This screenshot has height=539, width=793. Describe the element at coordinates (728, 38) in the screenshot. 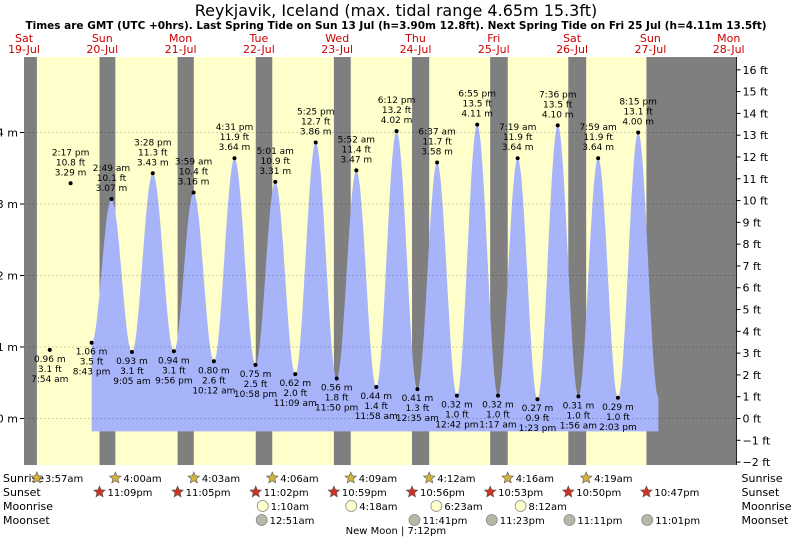

I see `day-header-dow: Mon` at that location.